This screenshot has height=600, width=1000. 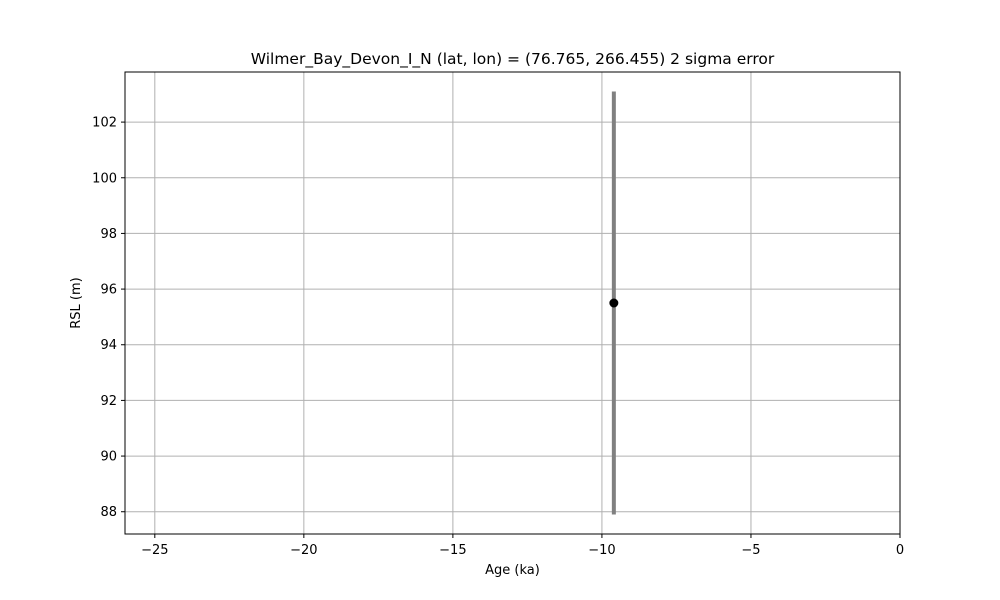 I want to click on y-tick-label: 94, so click(x=108, y=345).